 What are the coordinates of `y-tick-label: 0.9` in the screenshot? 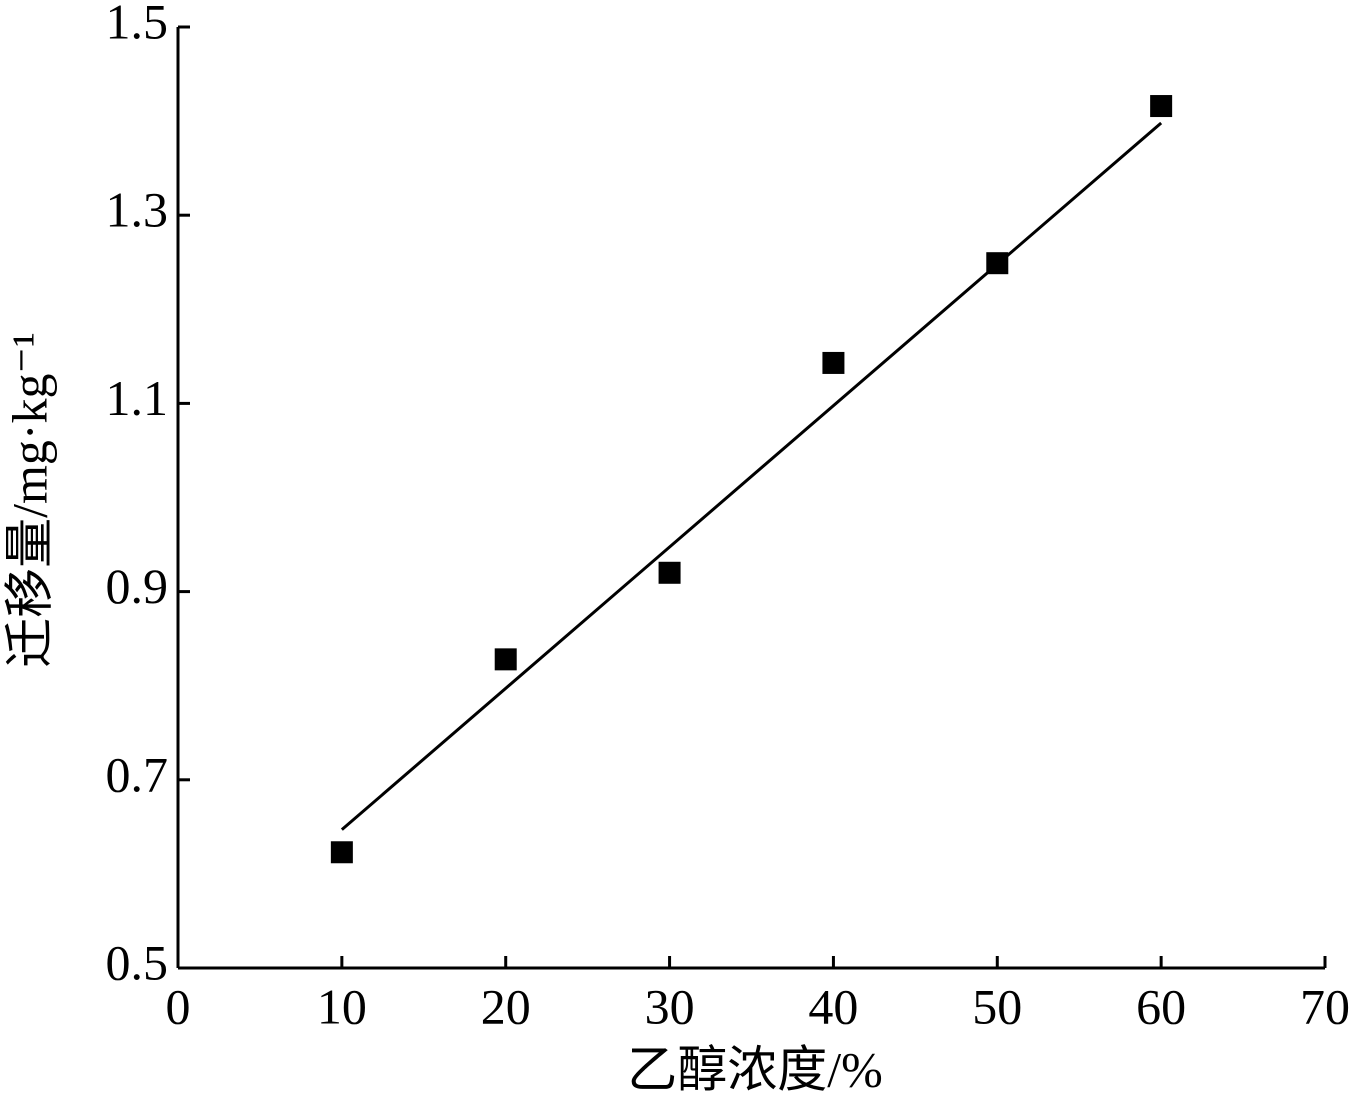 It's located at (137, 586).